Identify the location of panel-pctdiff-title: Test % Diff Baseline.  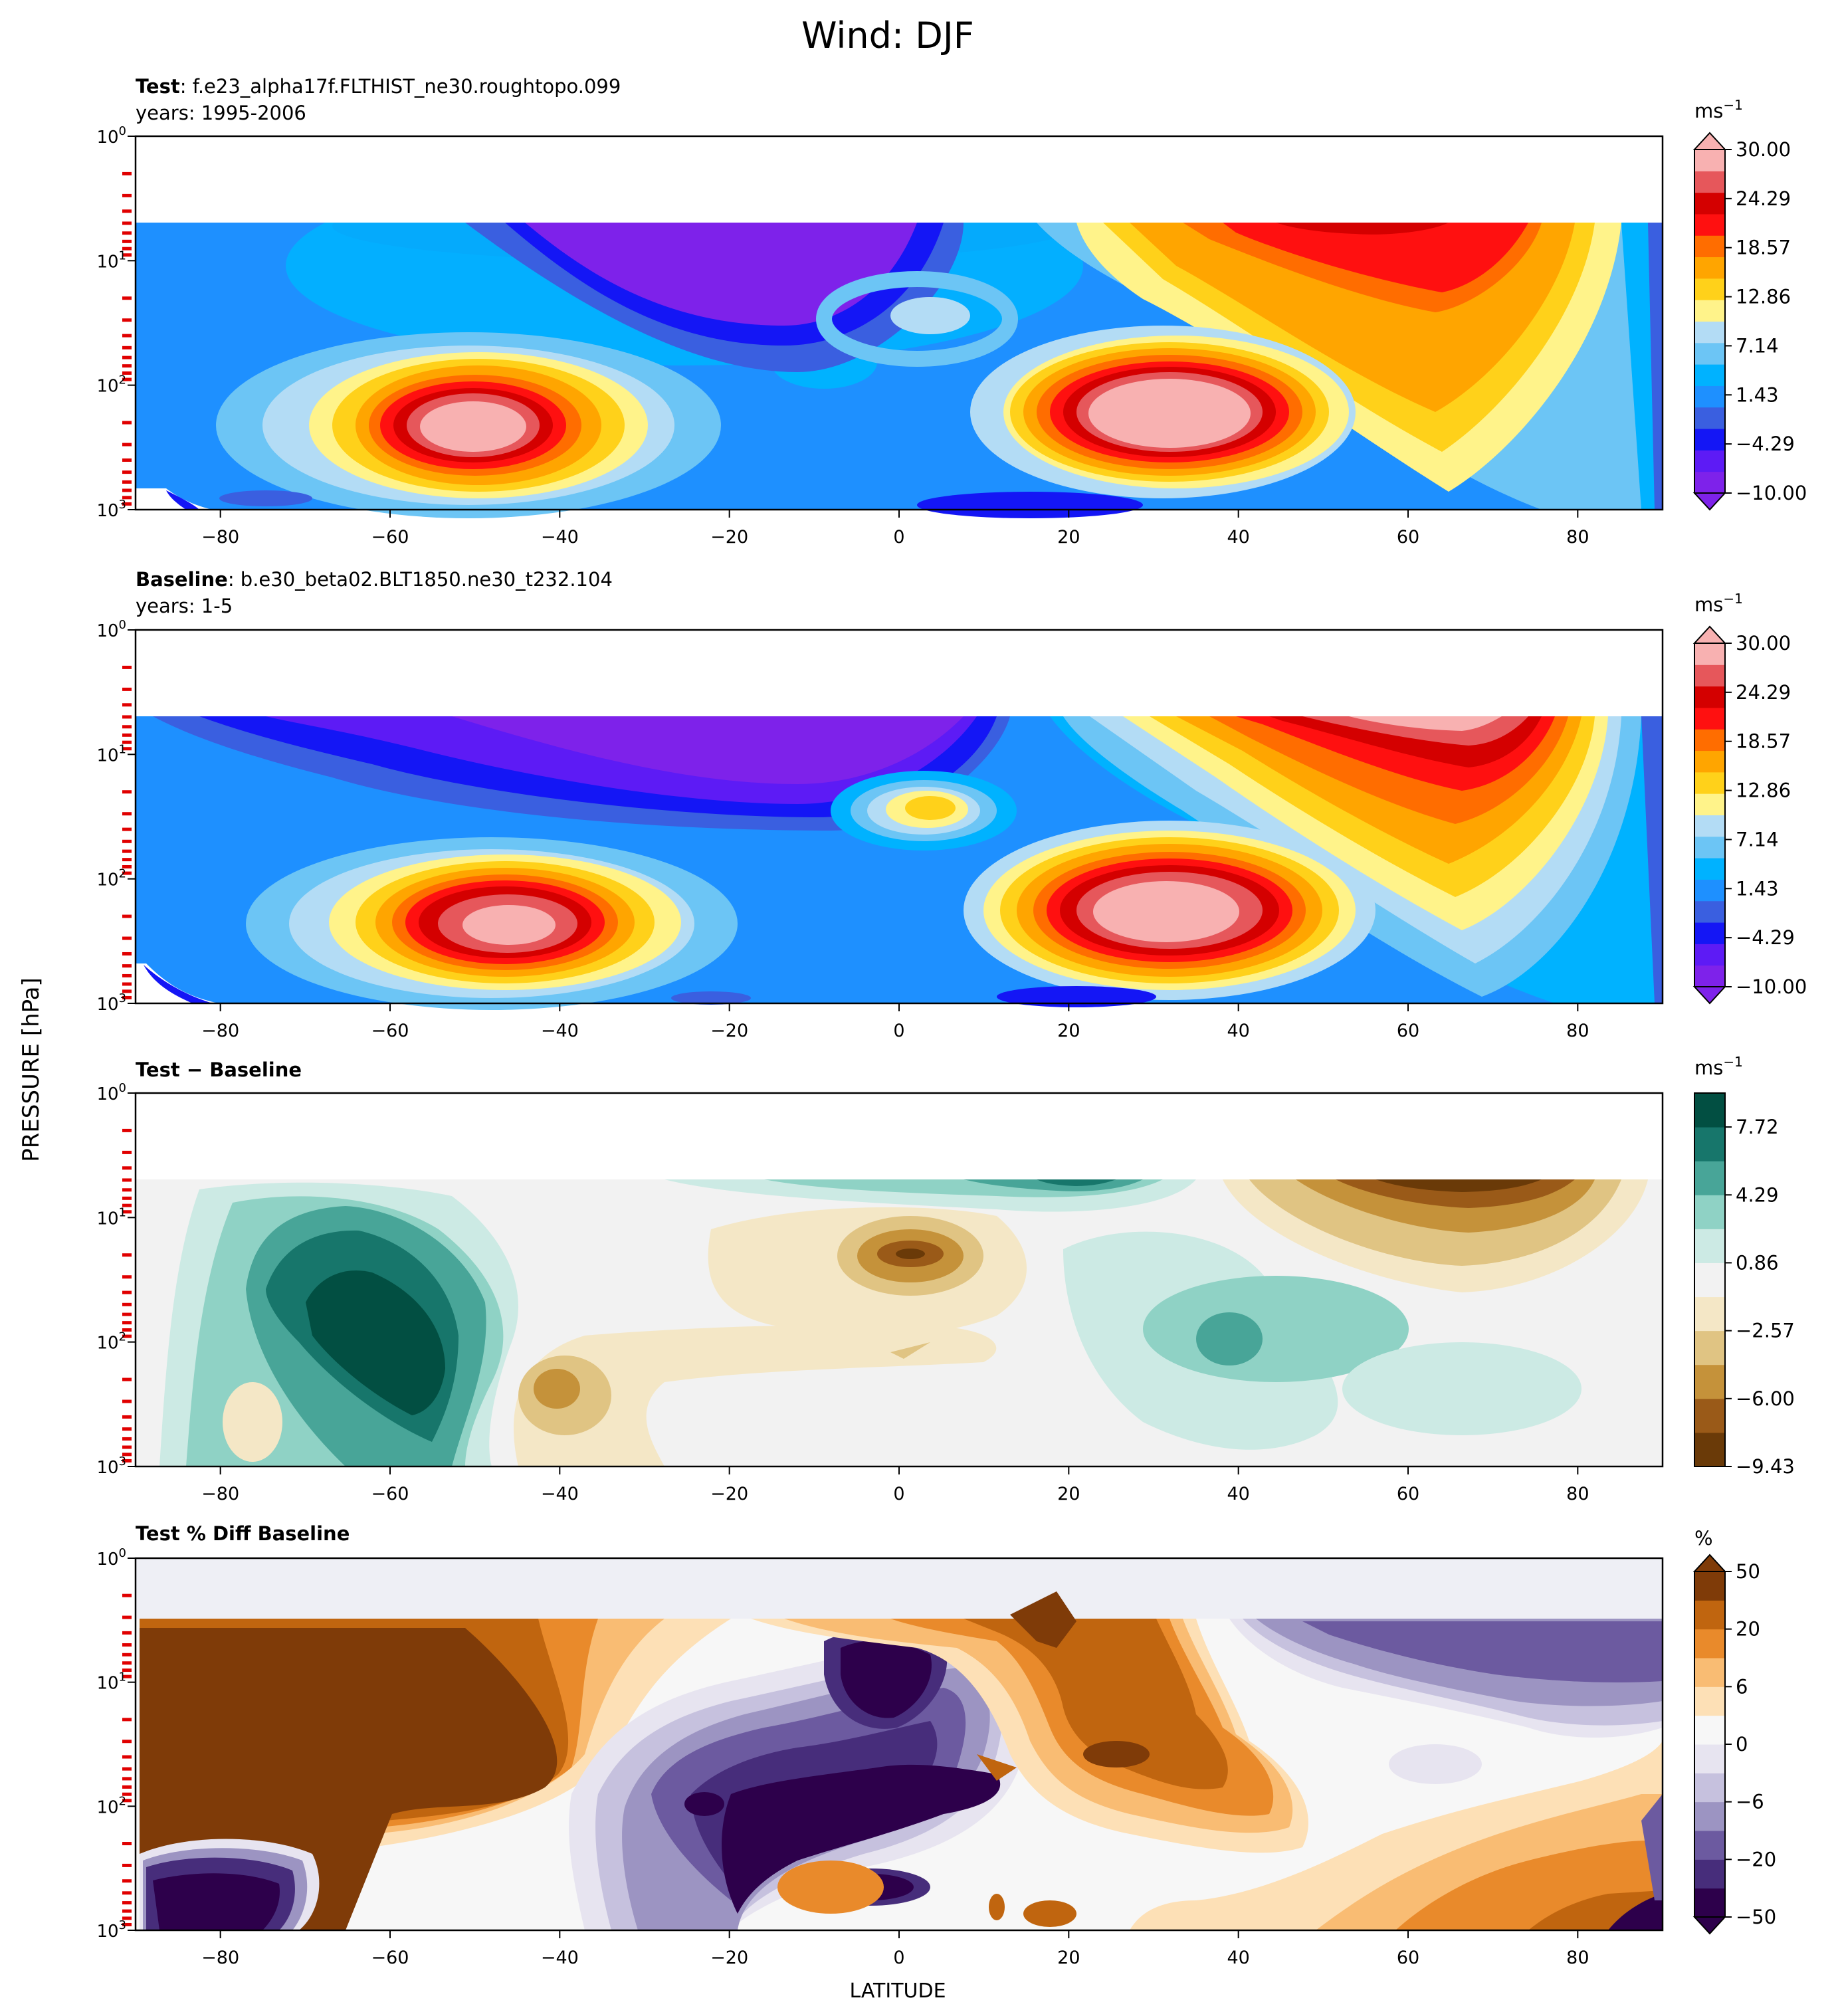
(243, 1533).